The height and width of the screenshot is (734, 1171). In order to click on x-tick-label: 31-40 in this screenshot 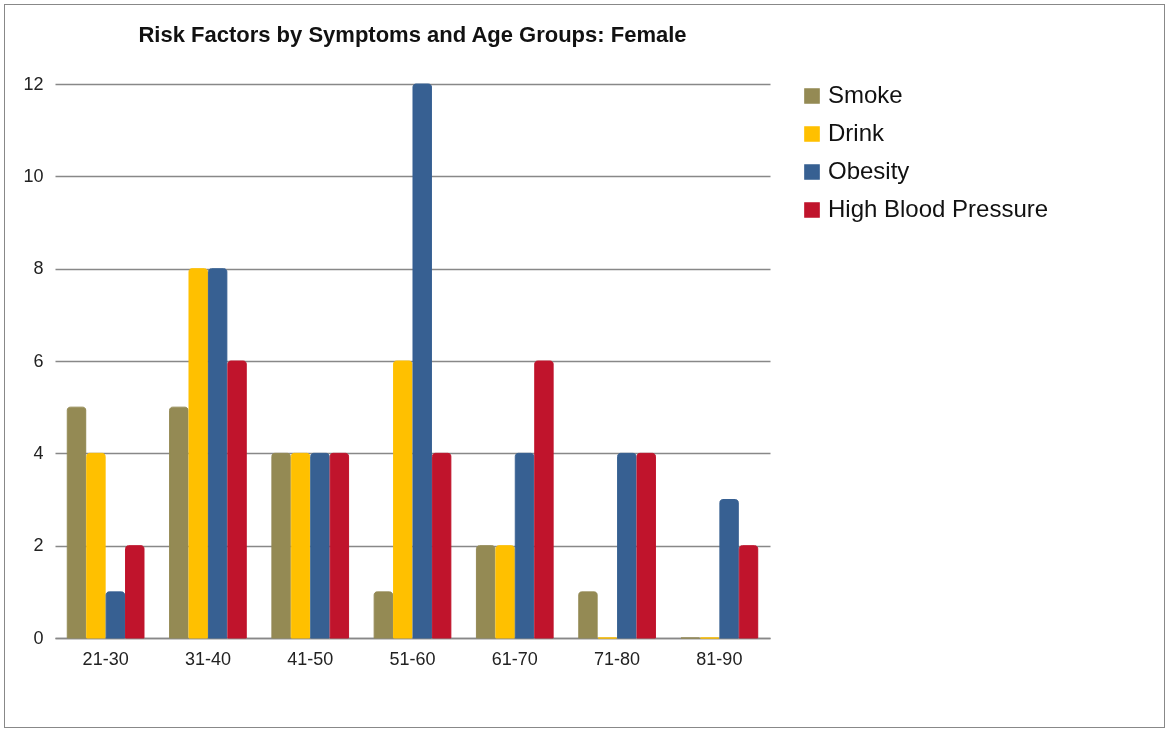, I will do `click(207, 658)`.